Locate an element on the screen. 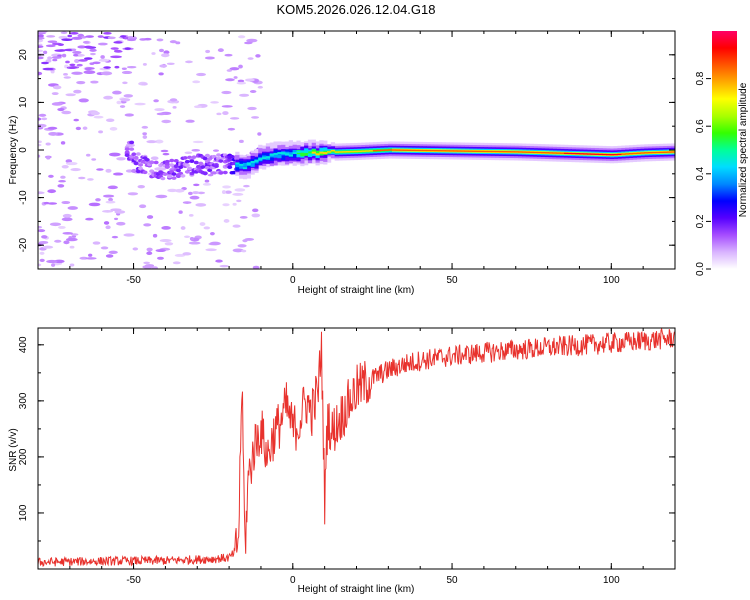 The width and height of the screenshot is (750, 600). snr-ytick-label: 100 is located at coordinates (23, 512).